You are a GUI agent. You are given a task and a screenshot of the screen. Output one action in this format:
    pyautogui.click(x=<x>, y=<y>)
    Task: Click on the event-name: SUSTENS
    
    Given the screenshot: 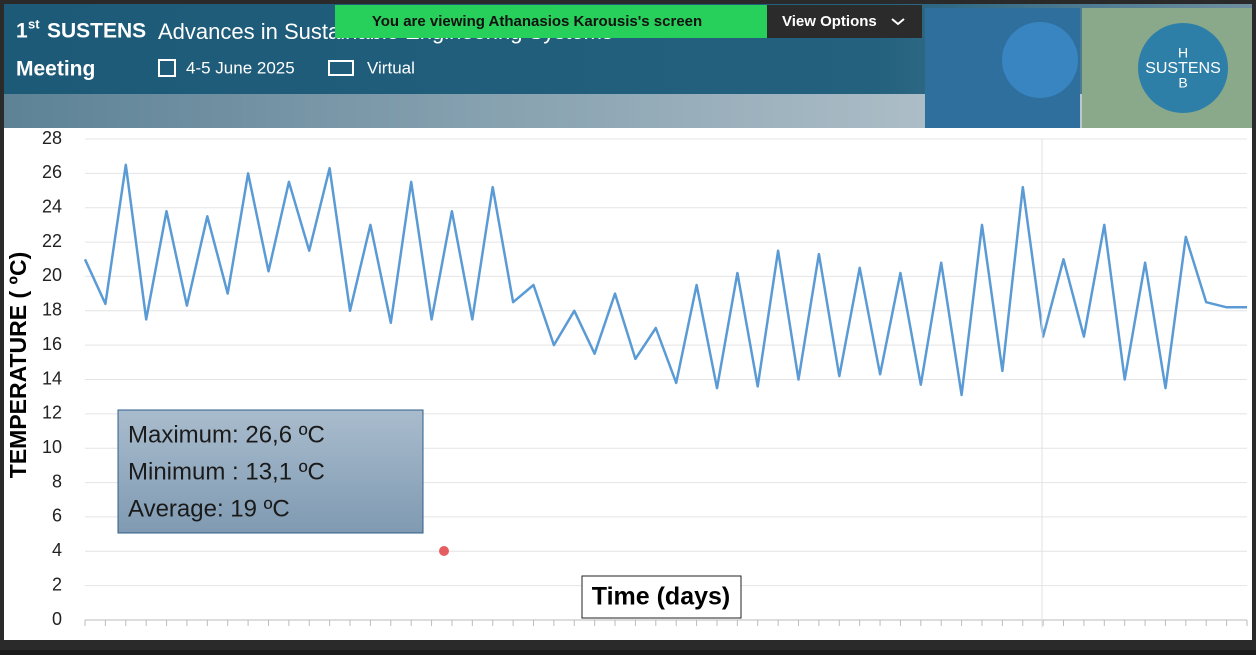 What is the action you would take?
    pyautogui.click(x=96, y=31)
    